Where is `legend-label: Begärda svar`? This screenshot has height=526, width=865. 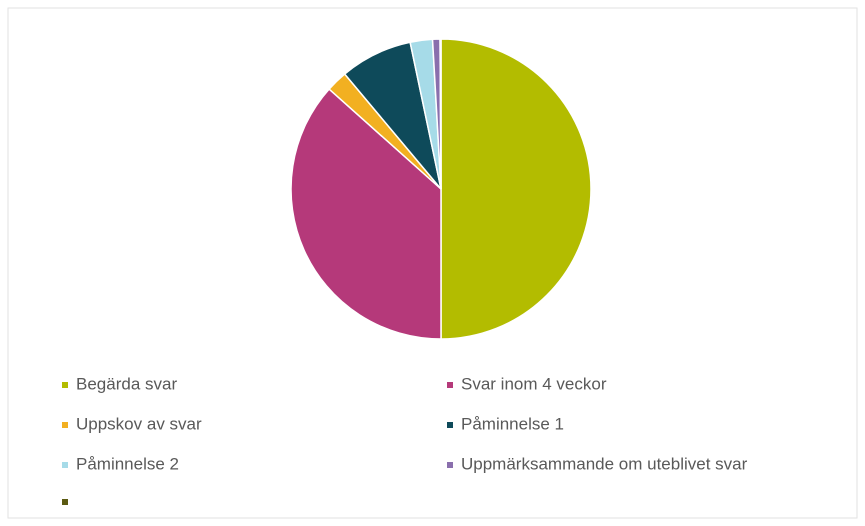 legend-label: Begärda svar is located at coordinates (126, 383).